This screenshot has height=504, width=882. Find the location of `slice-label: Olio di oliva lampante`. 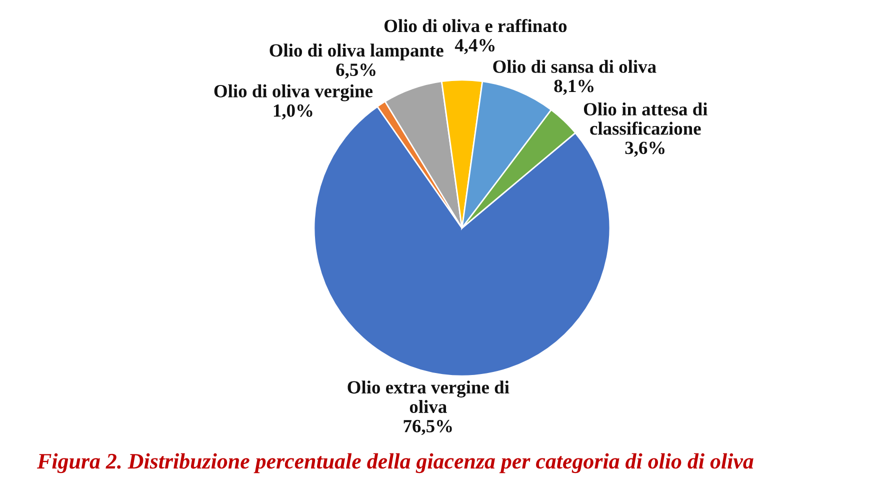

slice-label: Olio di oliva lampante is located at coordinates (357, 52).